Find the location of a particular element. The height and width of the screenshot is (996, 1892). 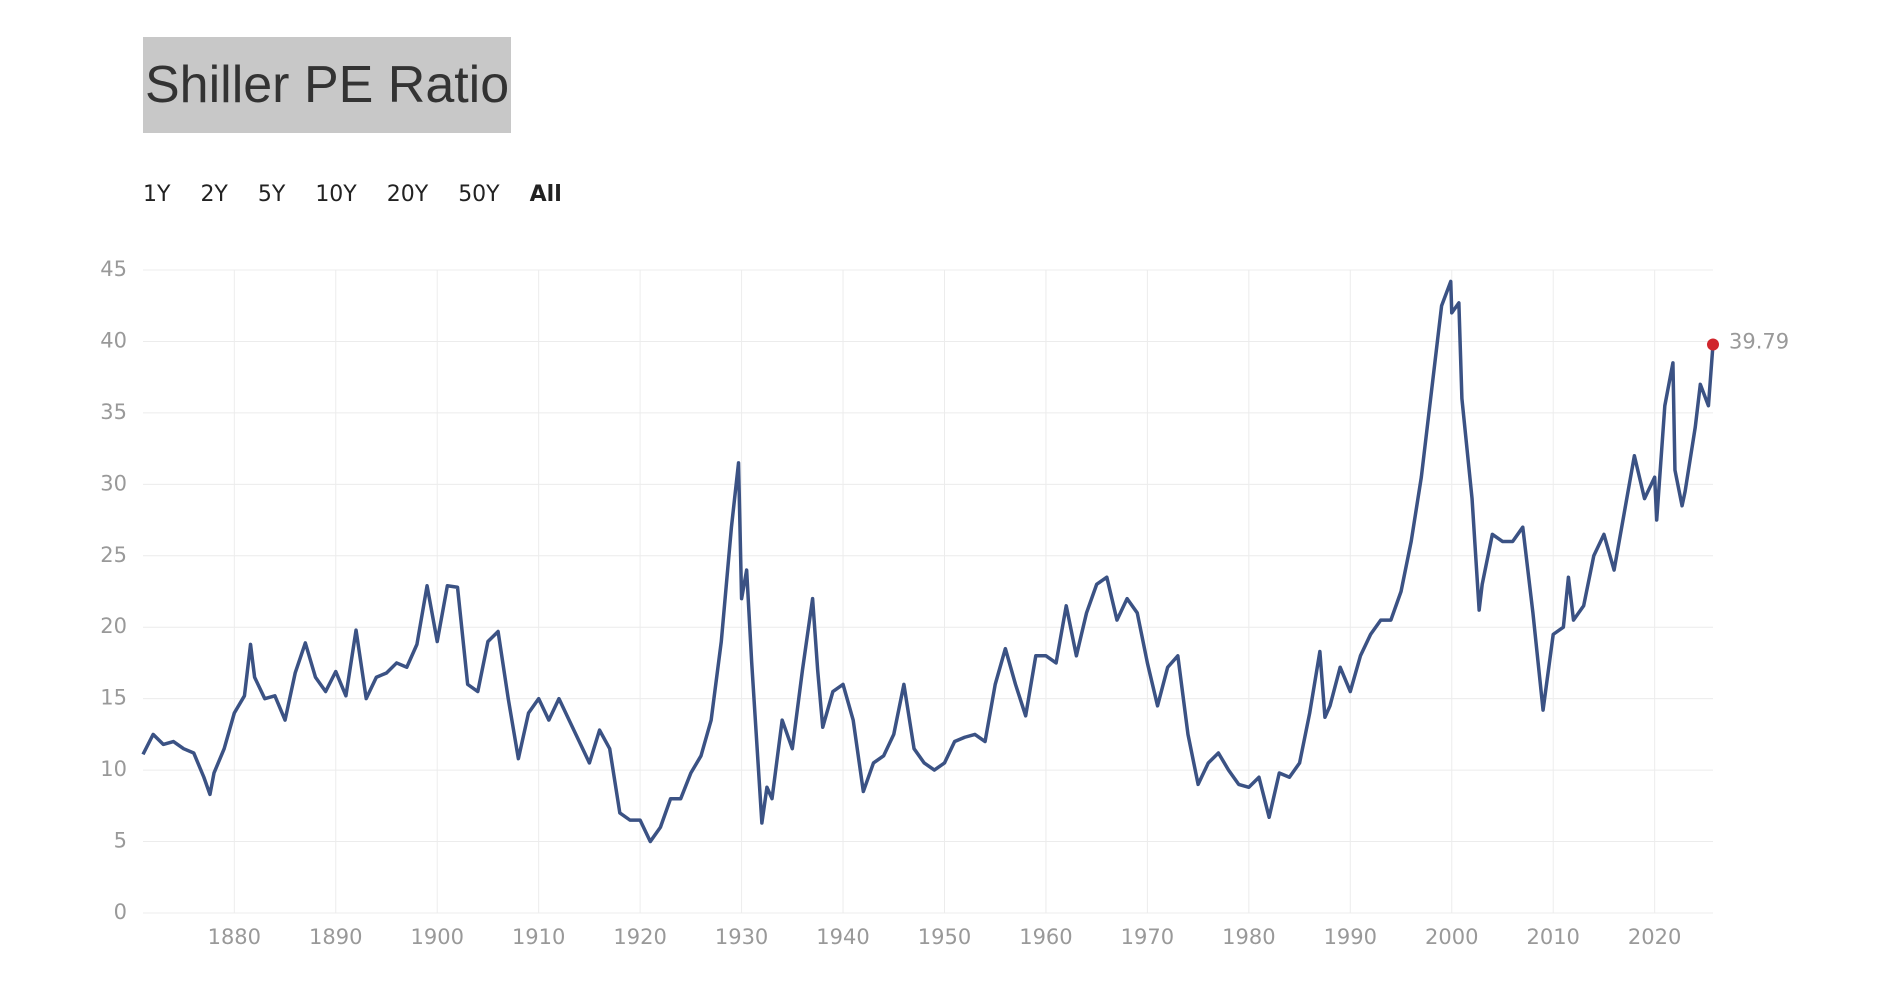

y-tick-label: 15 is located at coordinates (113, 698).